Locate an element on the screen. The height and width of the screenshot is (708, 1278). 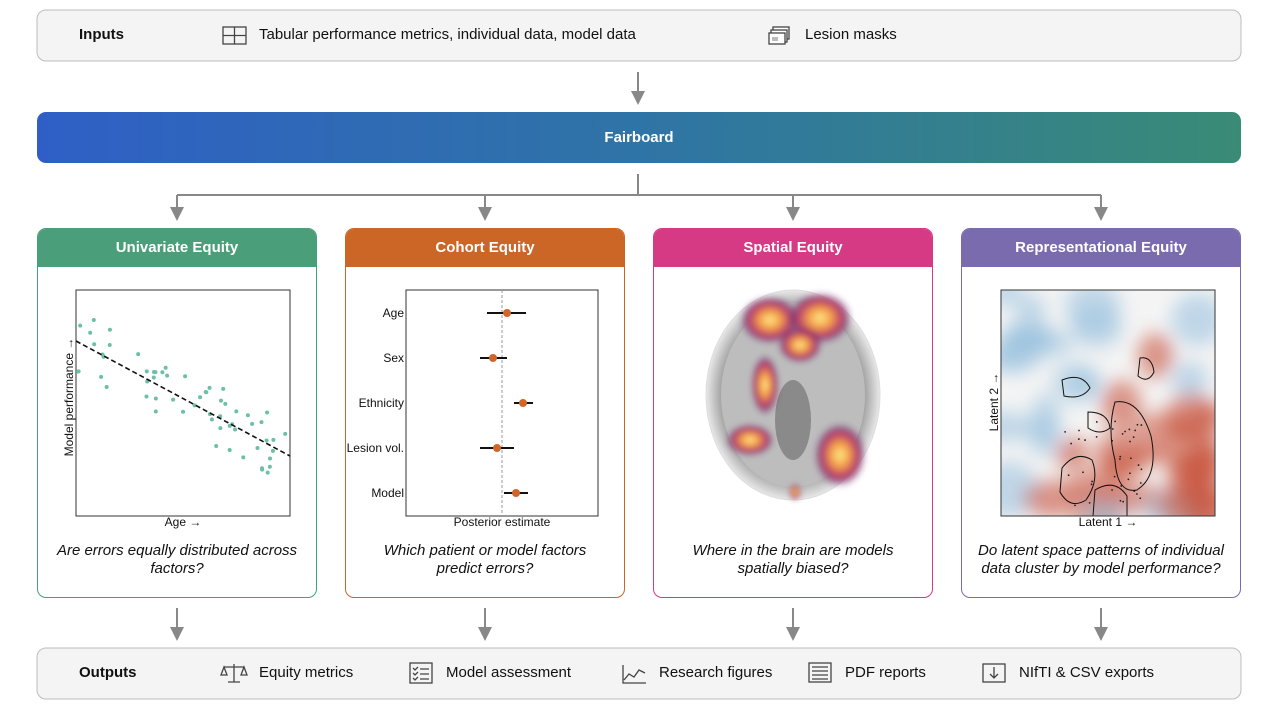
inputs-box is located at coordinates (639, 35).